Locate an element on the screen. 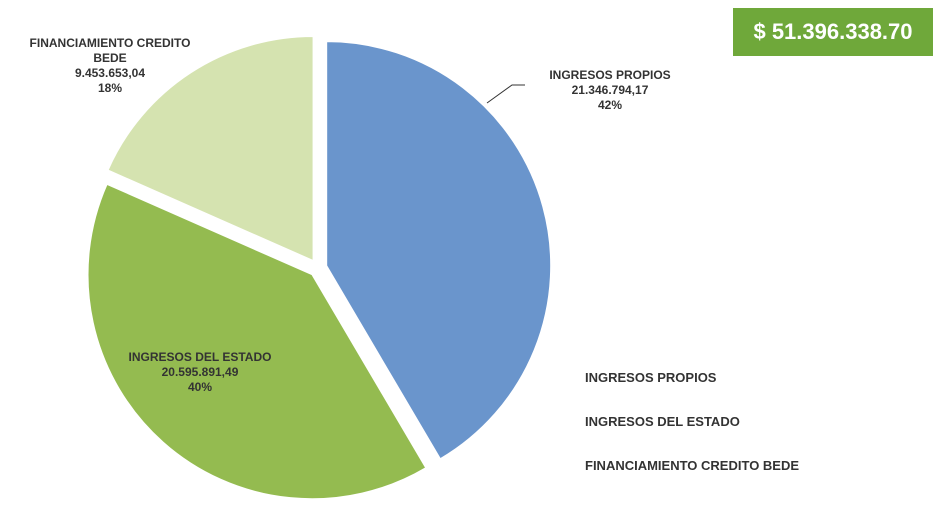  legend-item: INGRESOS PROPIOS is located at coordinates (650, 377).